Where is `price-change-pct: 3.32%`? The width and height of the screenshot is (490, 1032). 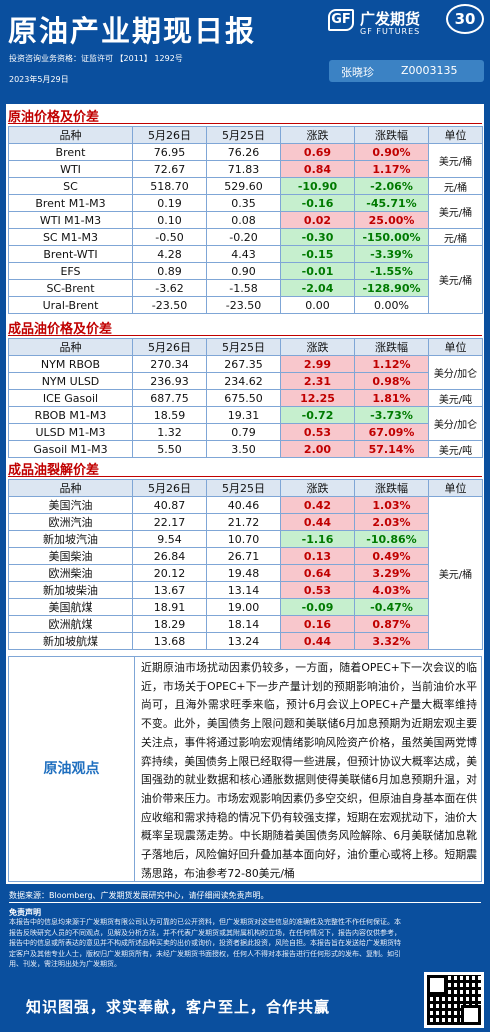
price-change-pct: 3.32% is located at coordinates (391, 641).